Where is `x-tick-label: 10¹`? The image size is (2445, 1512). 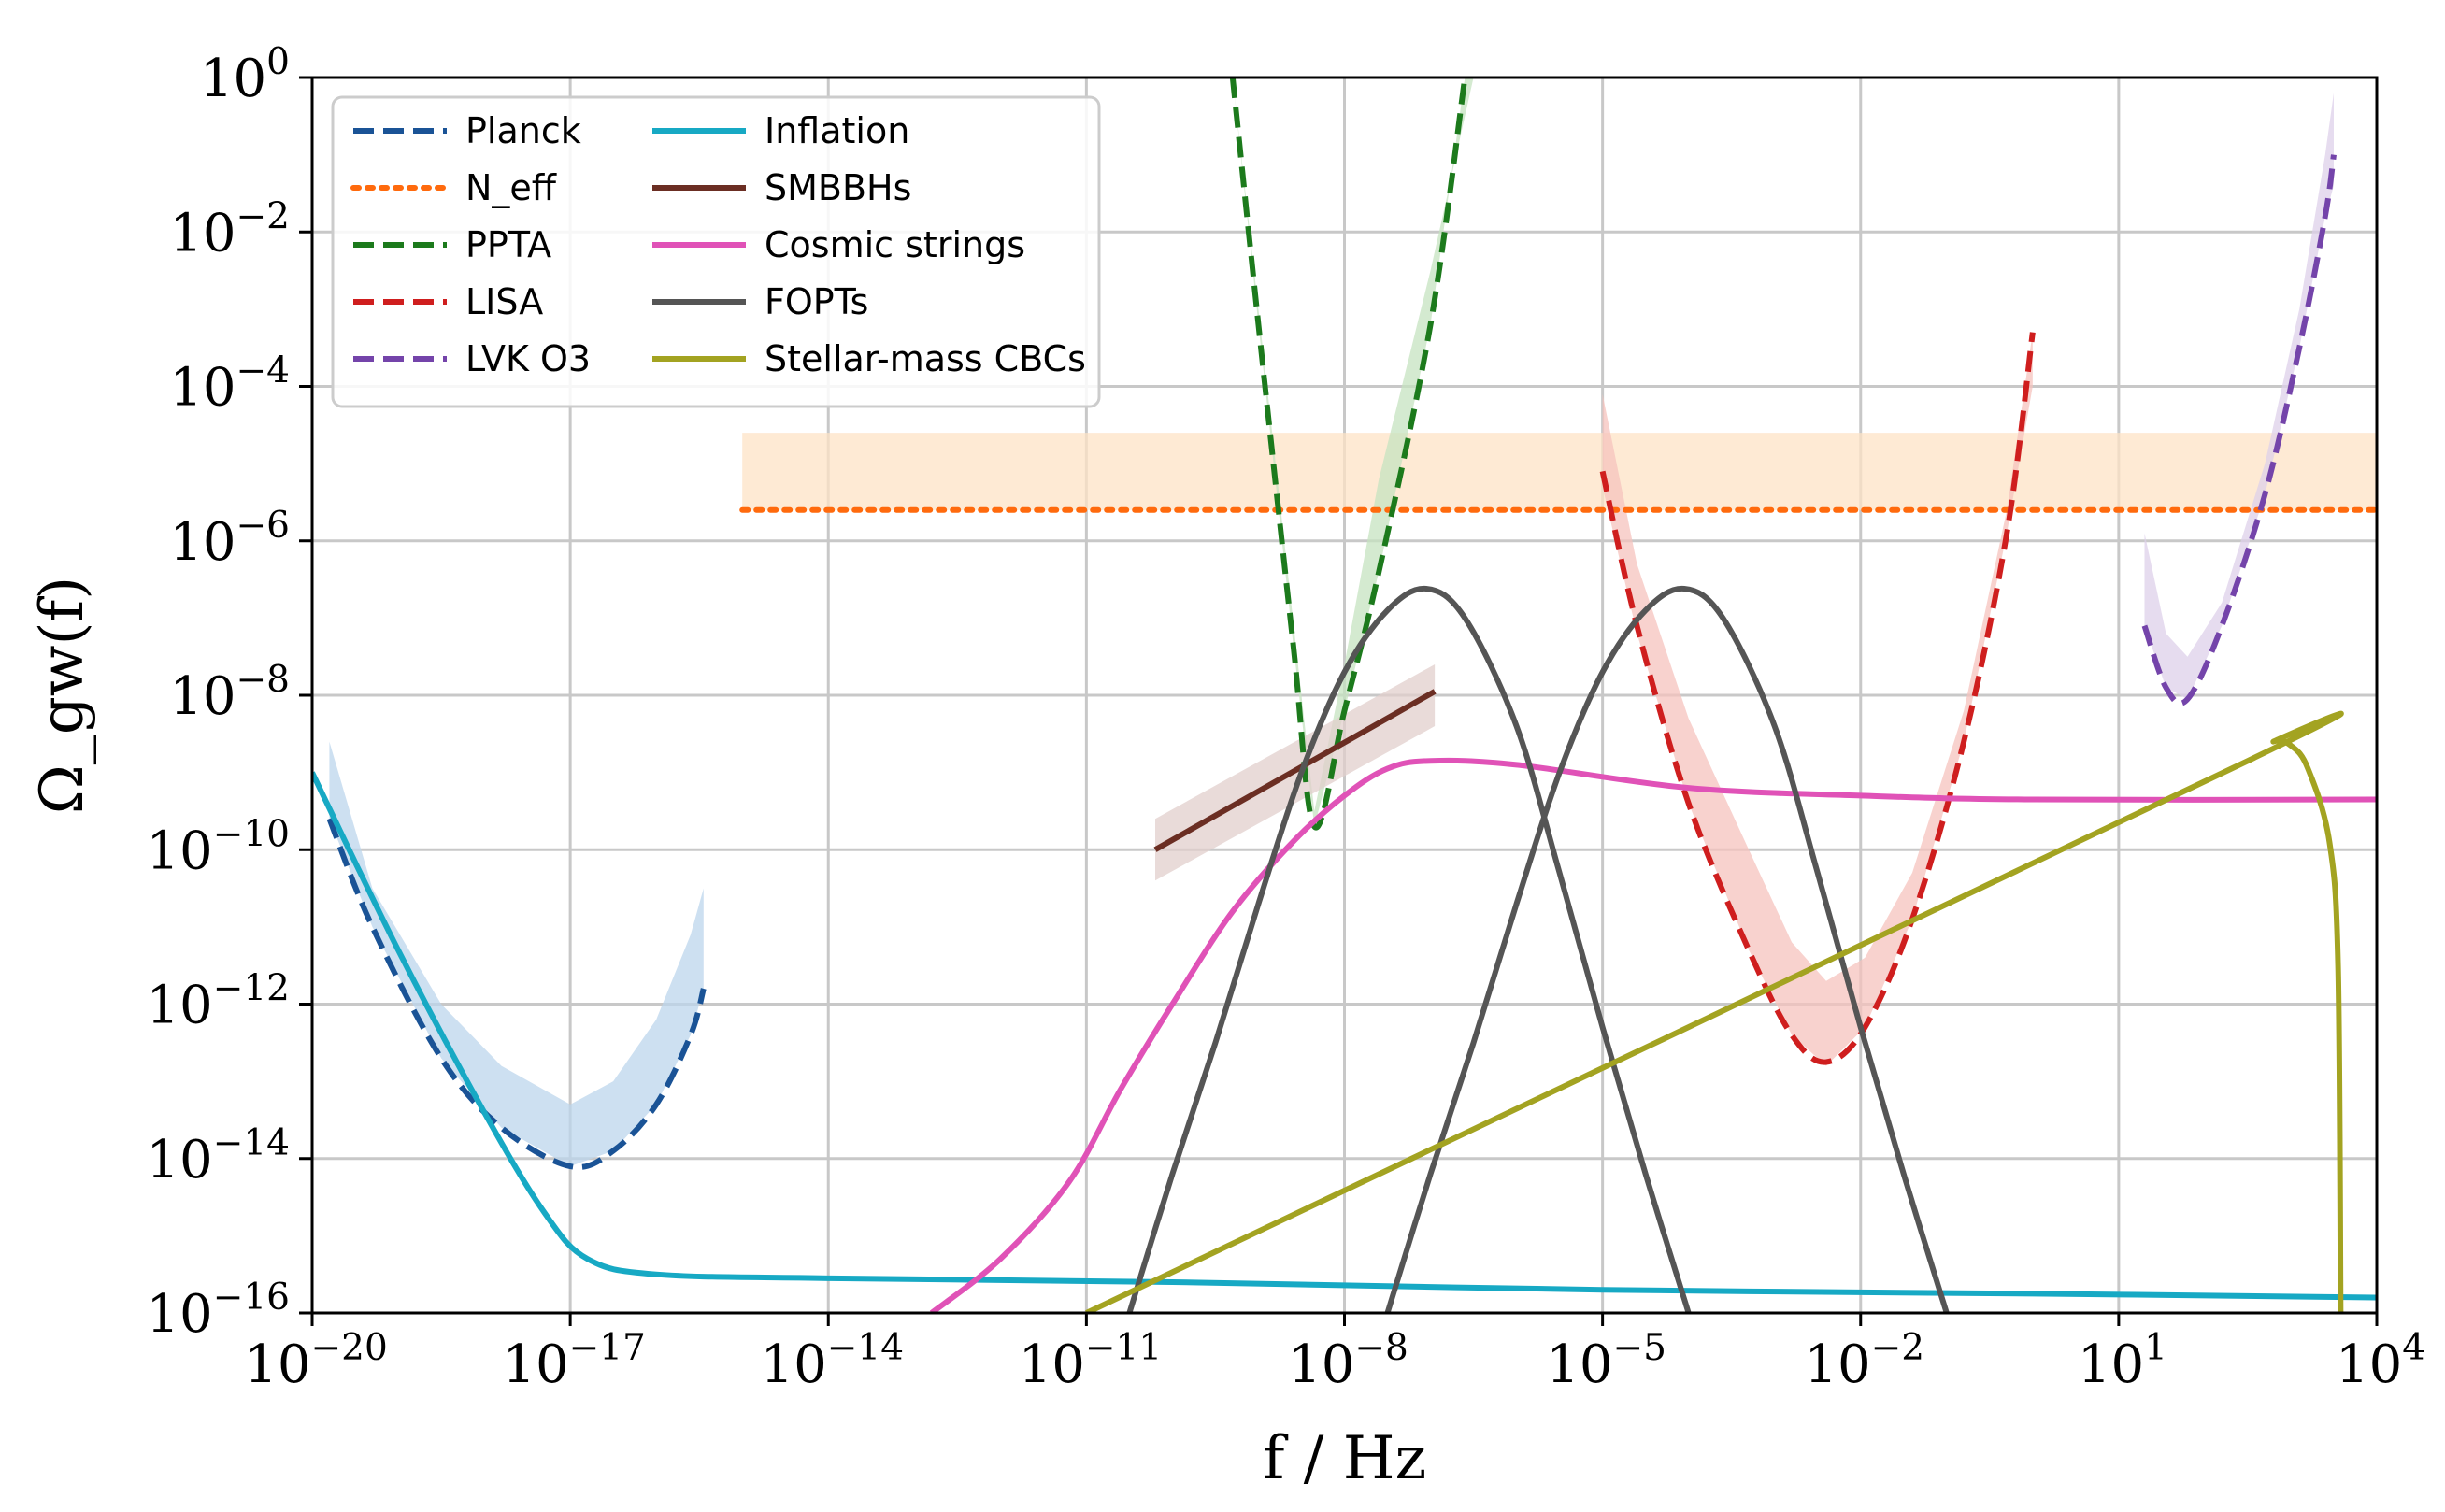 x-tick-label: 10¹ is located at coordinates (2122, 1361).